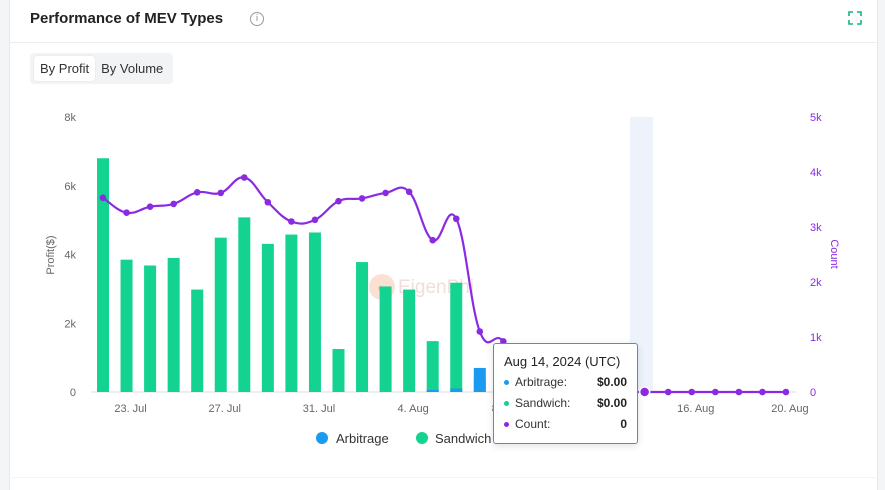 This screenshot has width=885, height=490. What do you see at coordinates (73, 393) in the screenshot?
I see `y-tick-label: 0` at bounding box center [73, 393].